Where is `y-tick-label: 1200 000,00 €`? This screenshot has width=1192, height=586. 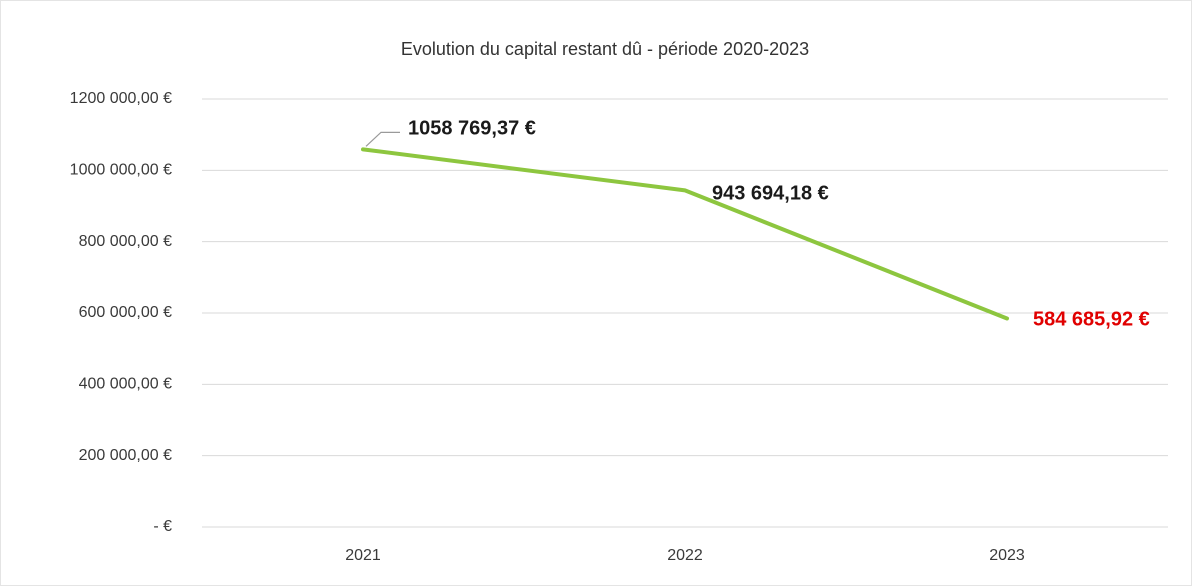 y-tick-label: 1200 000,00 € is located at coordinates (121, 98).